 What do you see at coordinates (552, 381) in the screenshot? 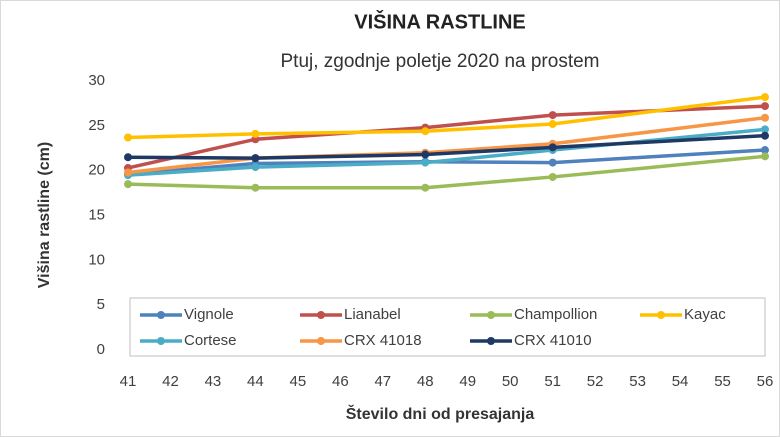
I see `x-tick-label: 51` at bounding box center [552, 381].